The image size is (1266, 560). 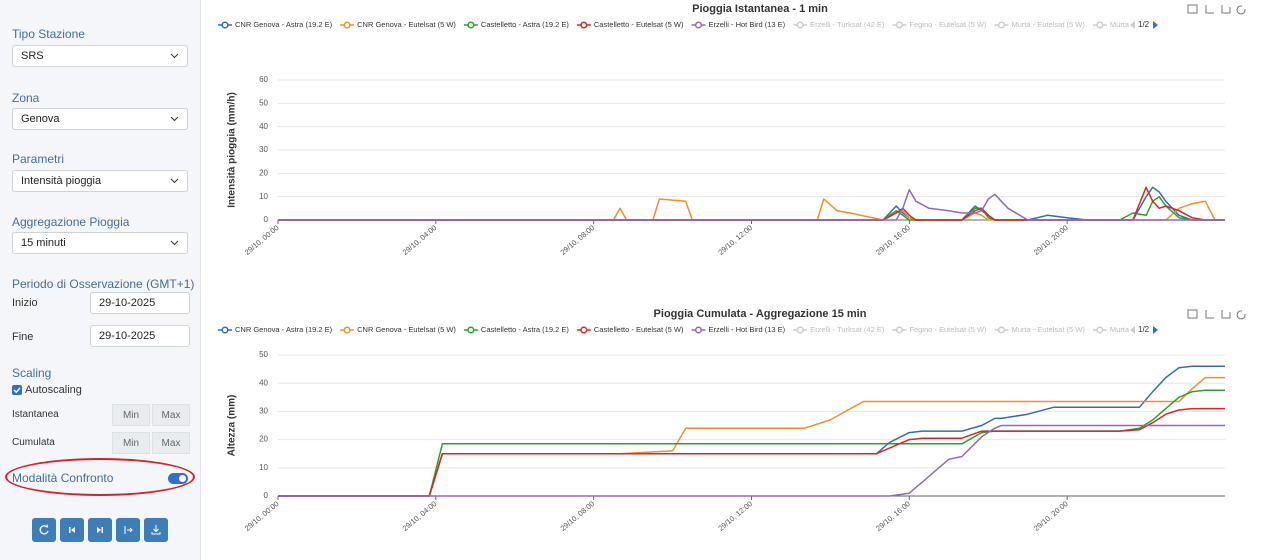 I want to click on y-tick-label: 40, so click(x=263, y=382).